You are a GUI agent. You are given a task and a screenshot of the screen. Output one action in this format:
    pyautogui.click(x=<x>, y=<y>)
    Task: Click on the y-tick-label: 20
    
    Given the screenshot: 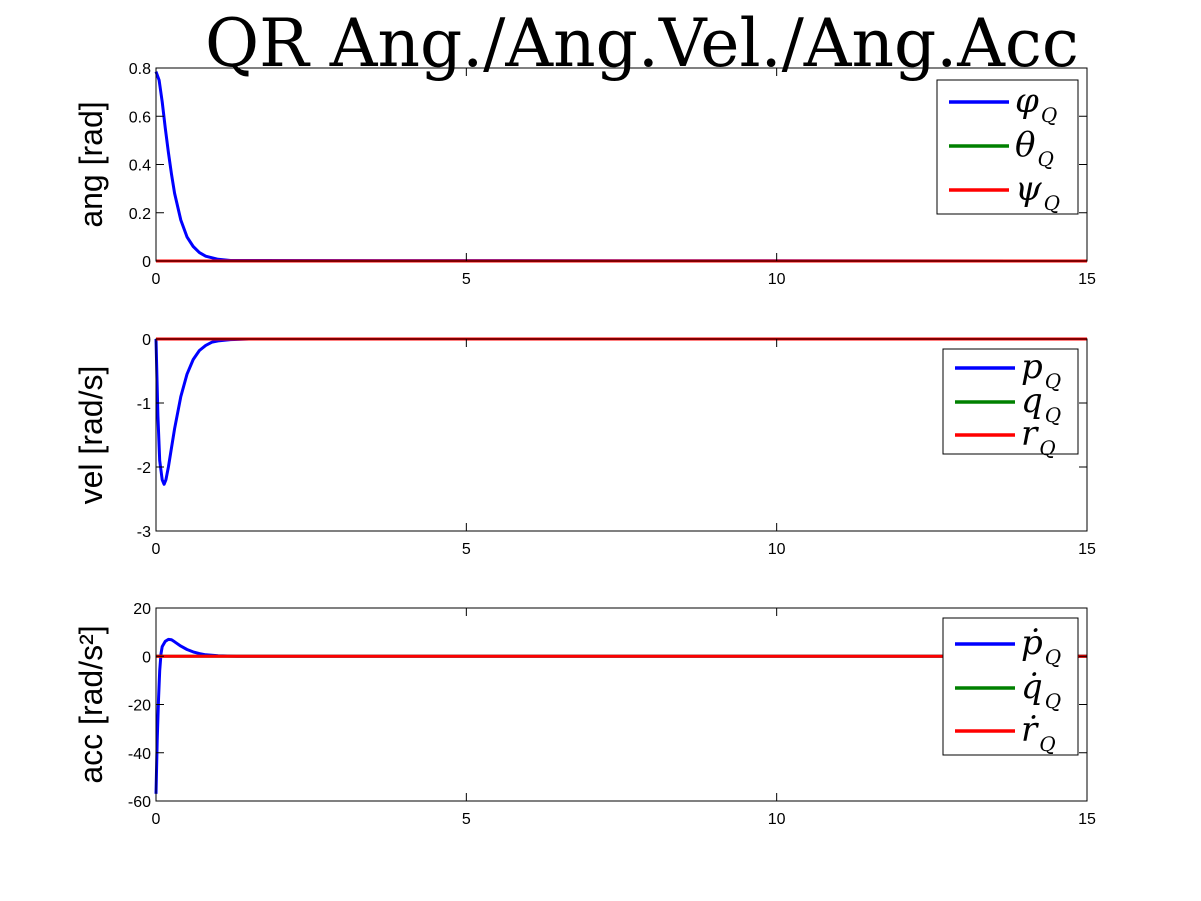 What is the action you would take?
    pyautogui.click(x=142, y=609)
    